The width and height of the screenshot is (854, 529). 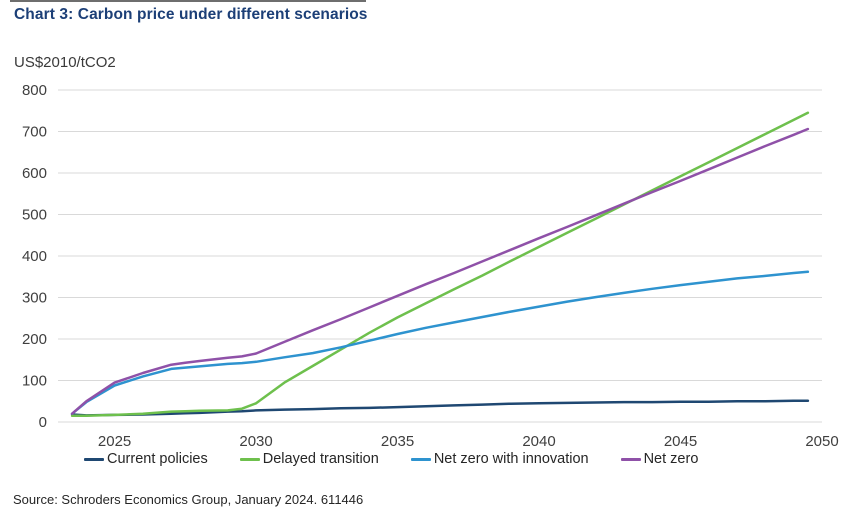 I want to click on legend-label-delayed-transition: Delayed transition, so click(x=320, y=459).